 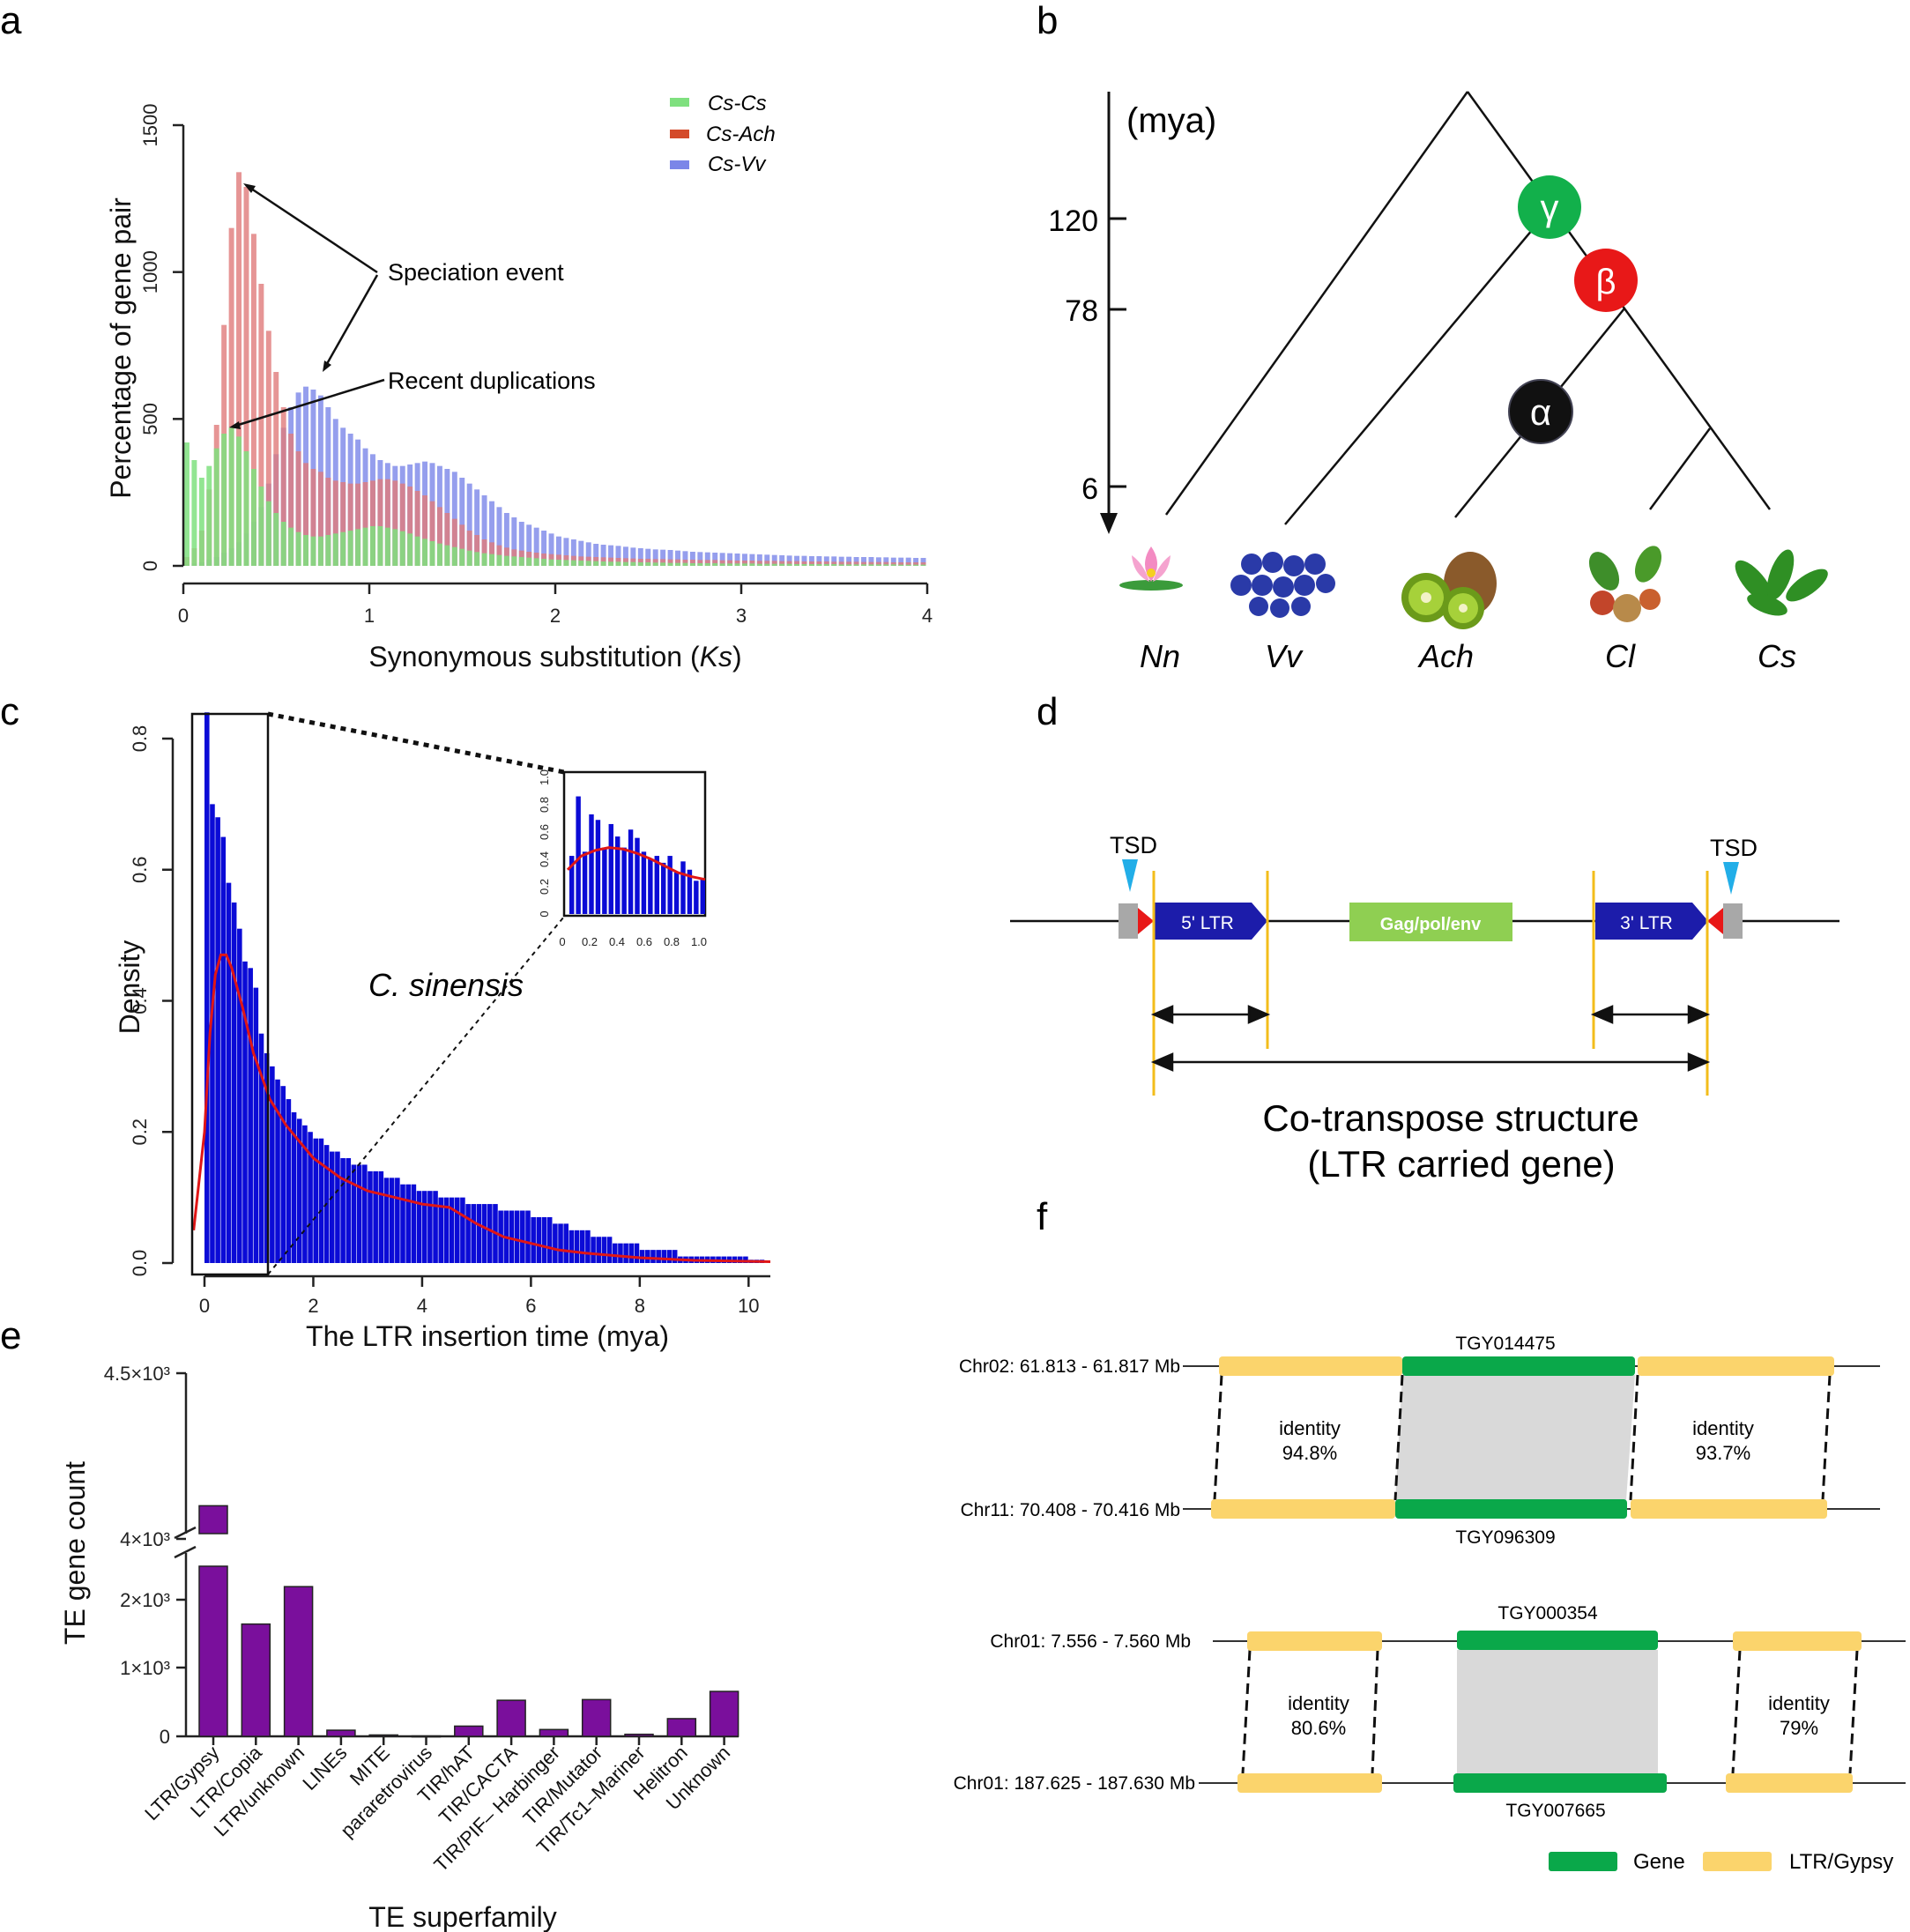 What do you see at coordinates (1550, 207) in the screenshot?
I see `gamma-event-symbol: γ` at bounding box center [1550, 207].